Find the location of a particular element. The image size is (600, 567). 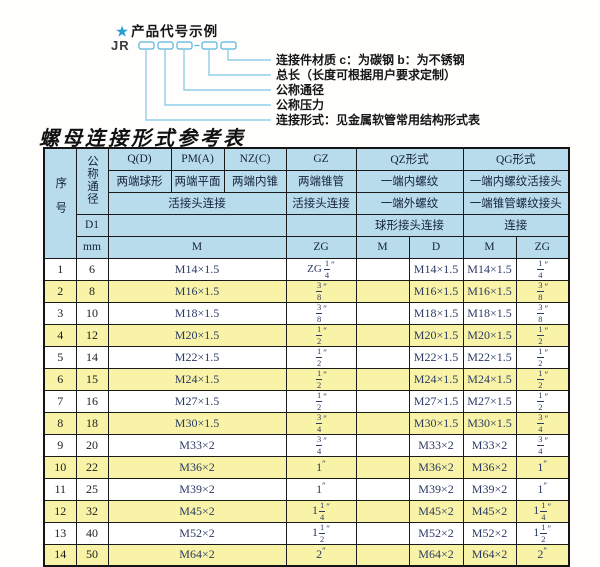

cell-seq: 14 is located at coordinates (60, 555).